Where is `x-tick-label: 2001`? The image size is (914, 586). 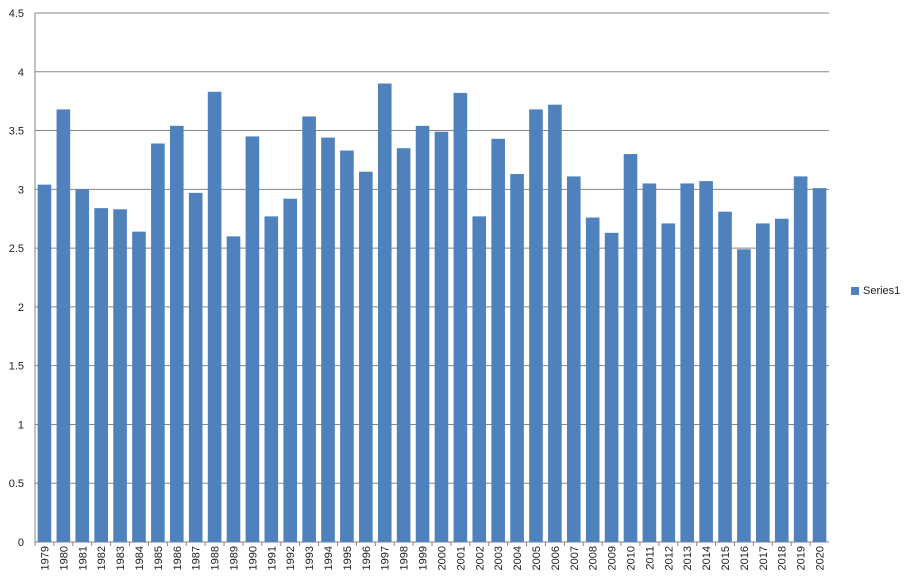 x-tick-label: 2001 is located at coordinates (461, 558).